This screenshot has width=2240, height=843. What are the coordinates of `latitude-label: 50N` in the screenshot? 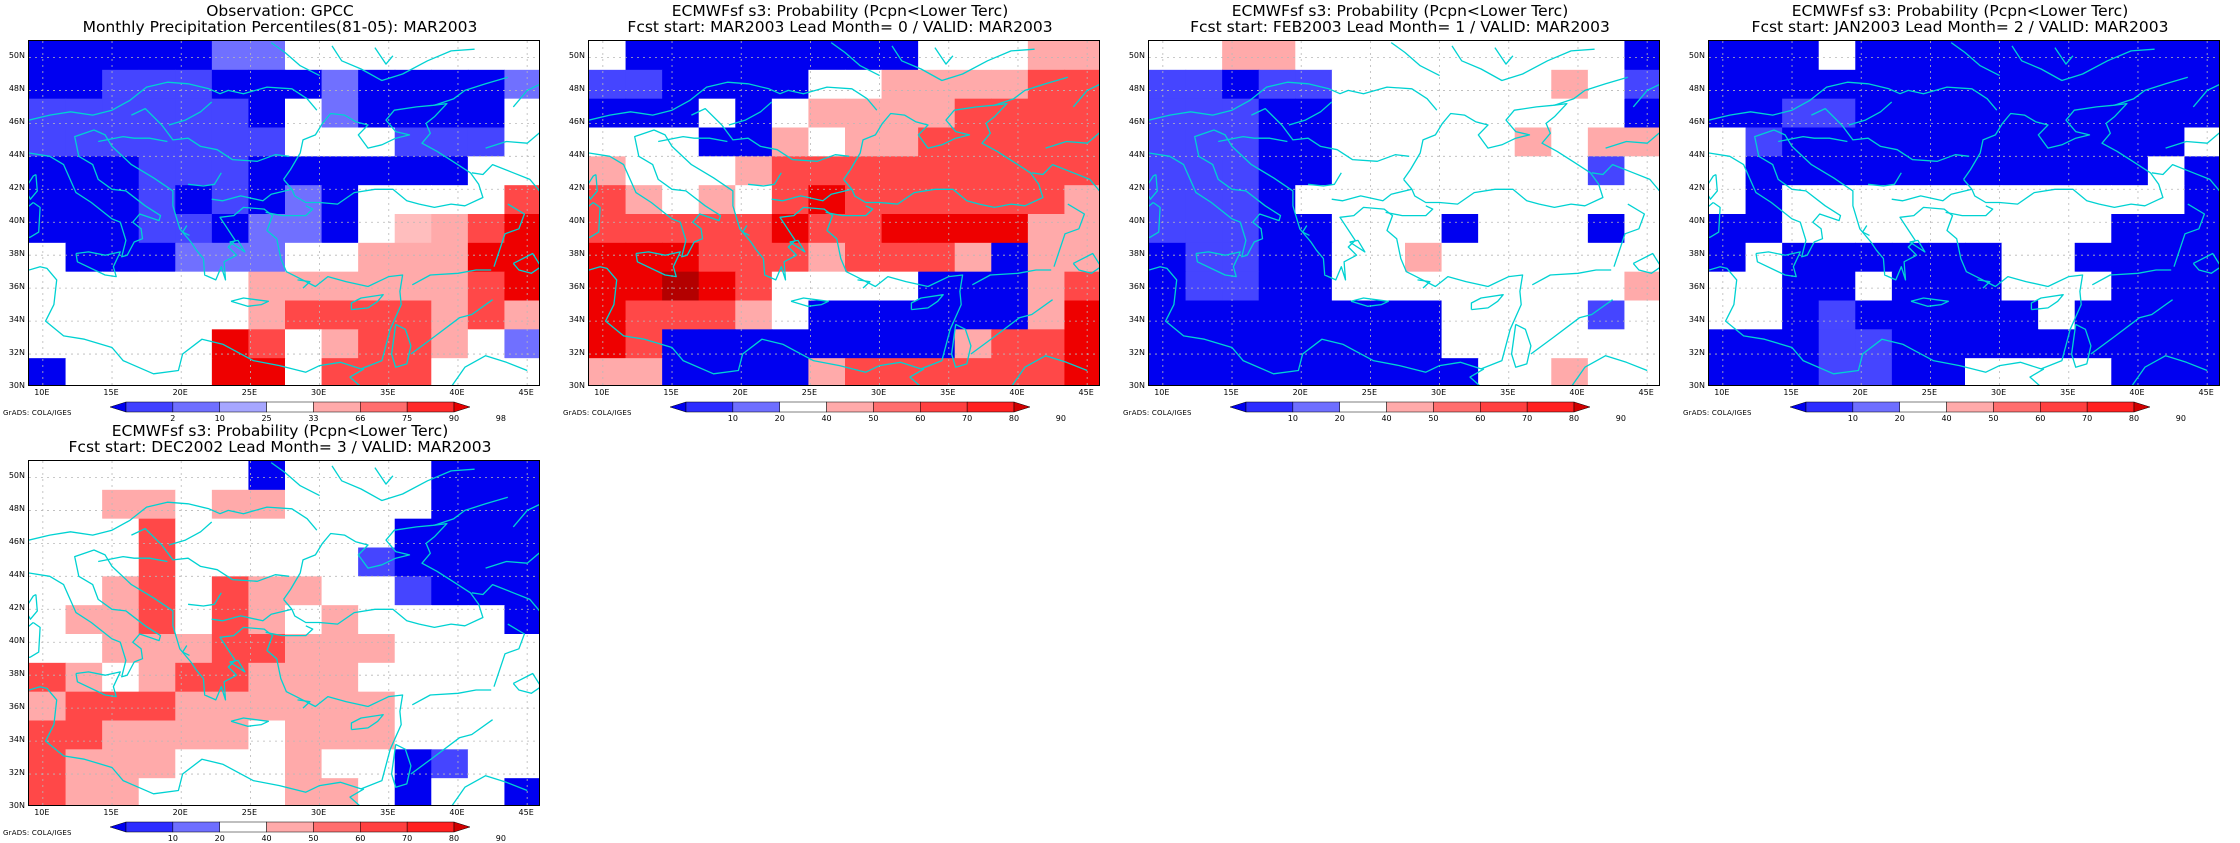 It's located at (1696, 56).